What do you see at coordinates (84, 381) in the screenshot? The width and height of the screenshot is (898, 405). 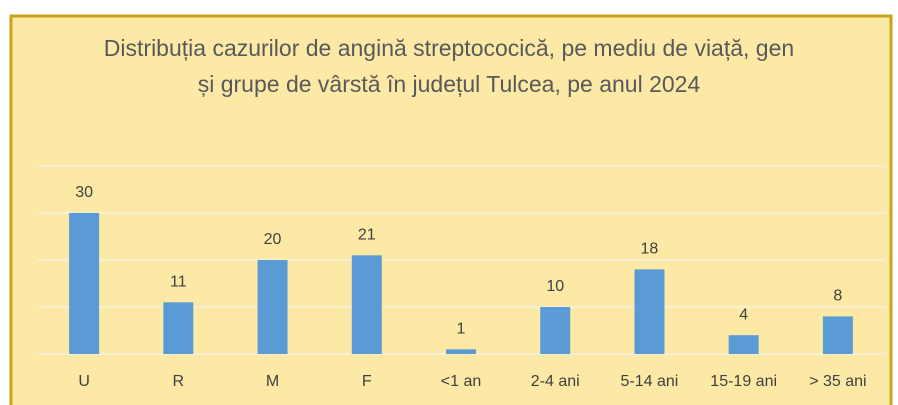 I see `x-tick-label: U` at bounding box center [84, 381].